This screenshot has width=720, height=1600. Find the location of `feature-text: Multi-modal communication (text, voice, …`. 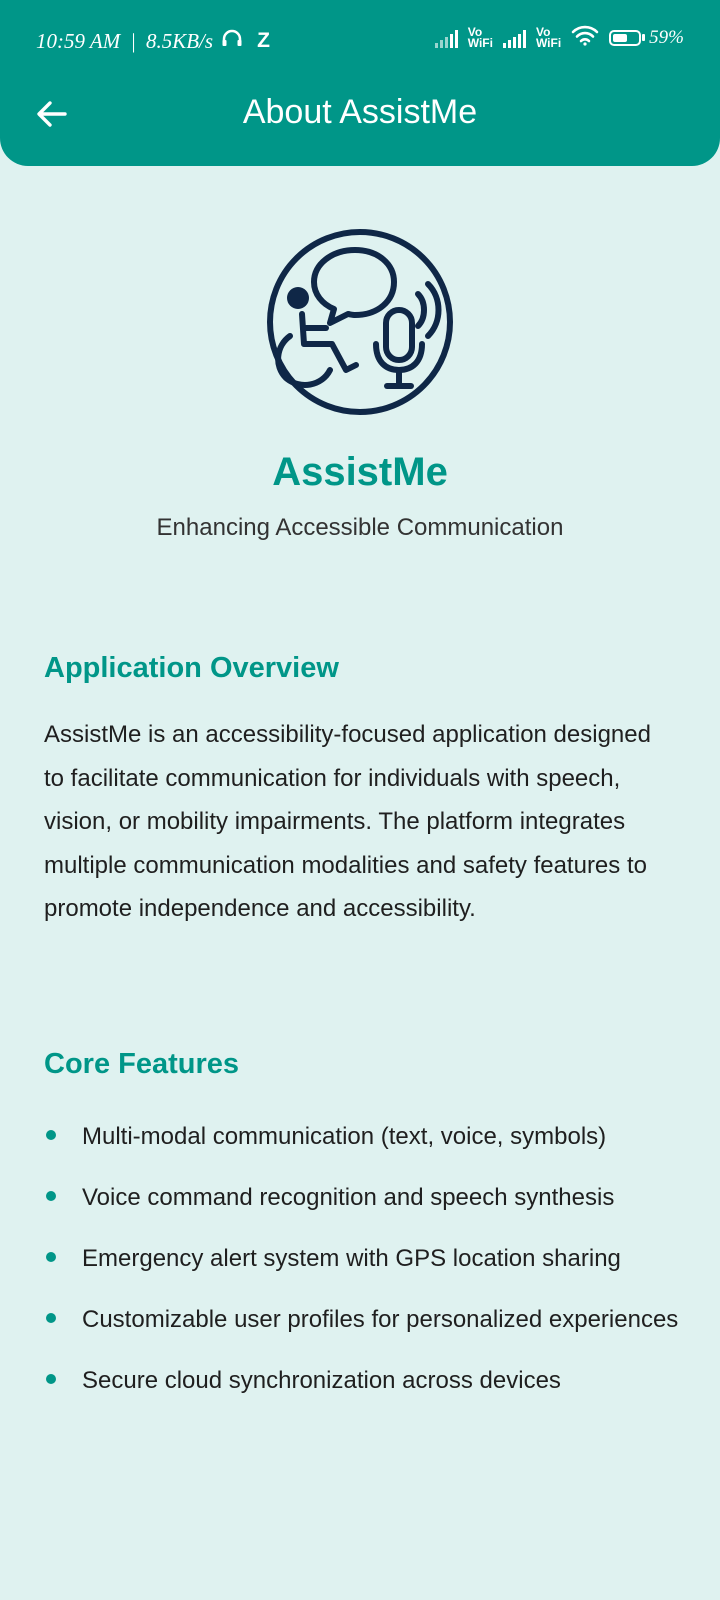

feature-text: Multi-modal communication (text, voice, … is located at coordinates (344, 1136).